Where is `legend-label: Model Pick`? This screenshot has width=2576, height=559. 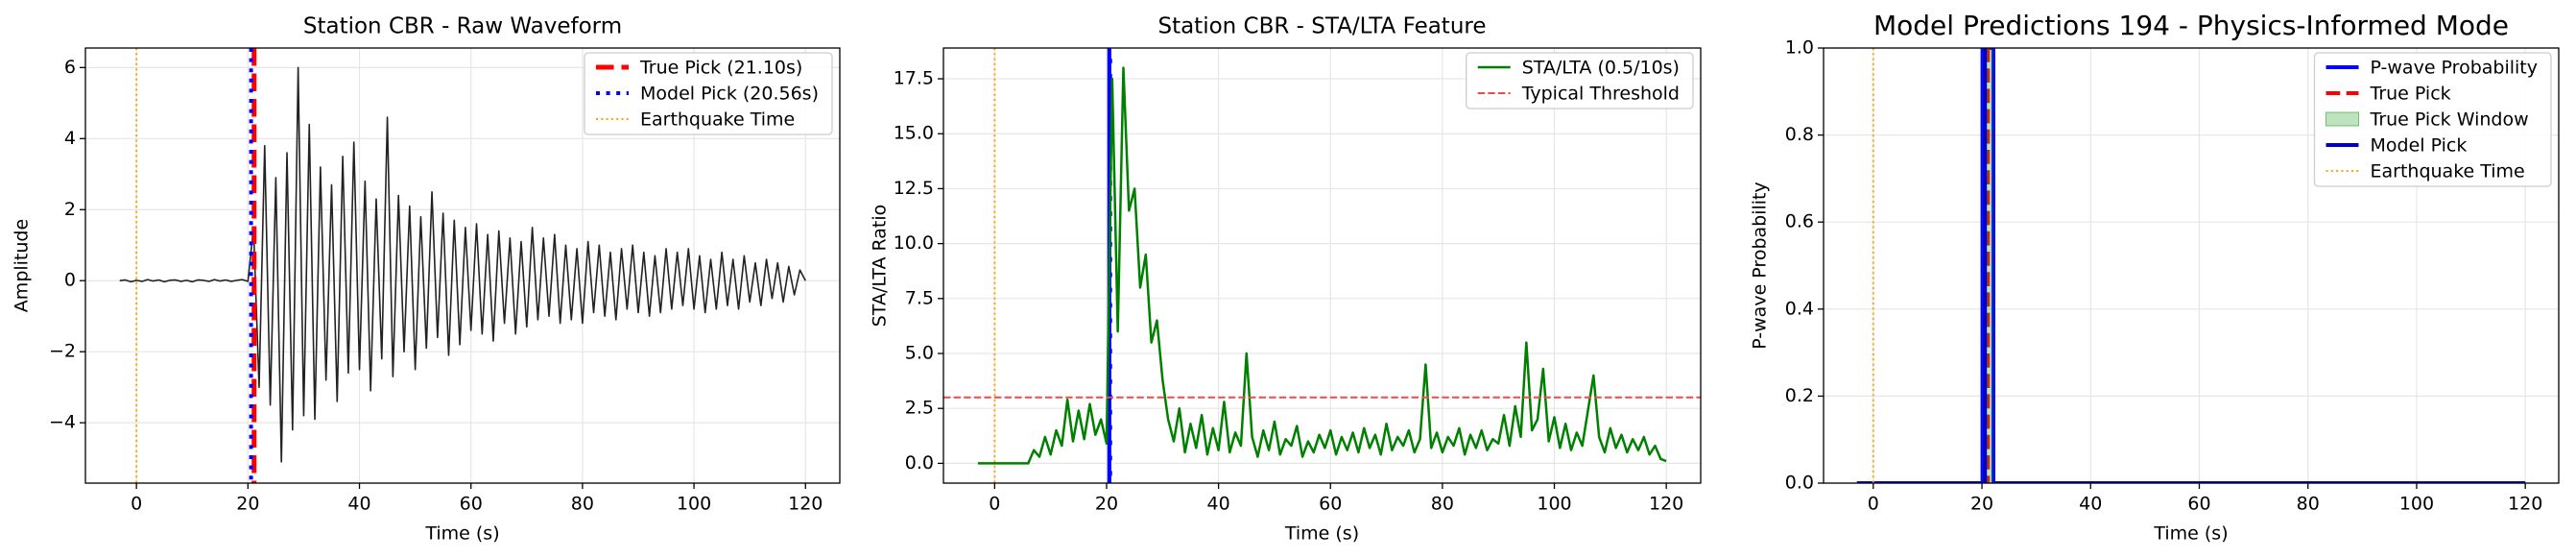 legend-label: Model Pick is located at coordinates (2419, 146).